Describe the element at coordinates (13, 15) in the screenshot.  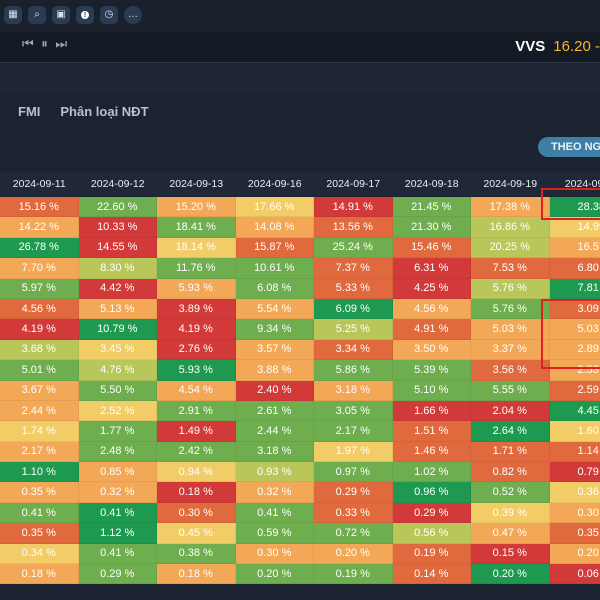
I see `grid-icon: ▦` at that location.